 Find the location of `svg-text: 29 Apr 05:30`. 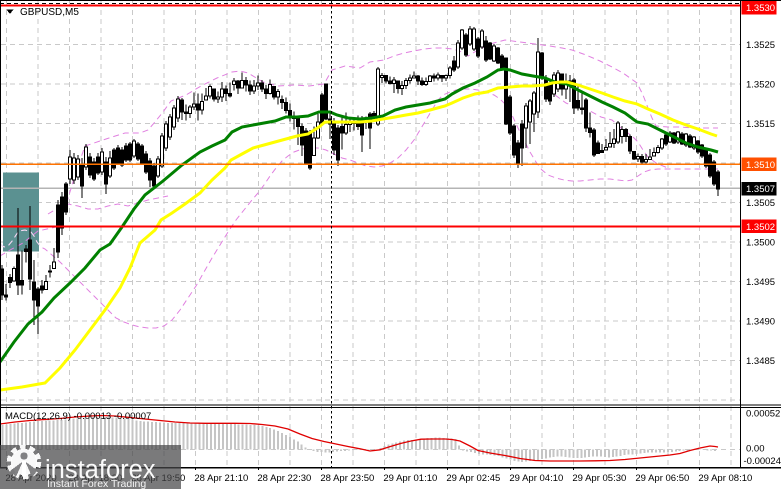

svg-text: 29 Apr 05:30 is located at coordinates (599, 478).